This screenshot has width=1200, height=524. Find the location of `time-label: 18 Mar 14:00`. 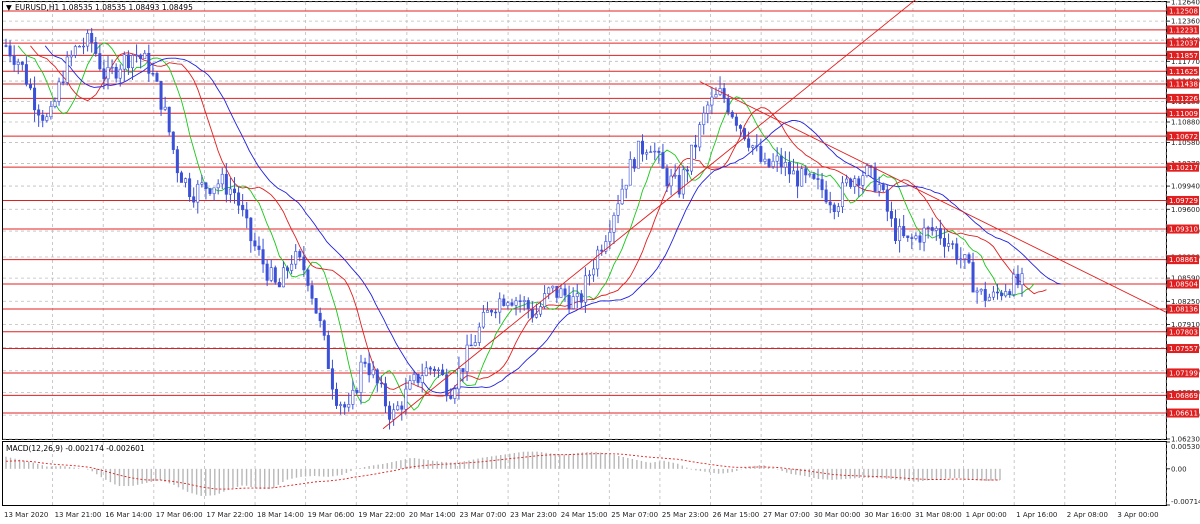

time-label: 18 Mar 14:00 is located at coordinates (280, 515).